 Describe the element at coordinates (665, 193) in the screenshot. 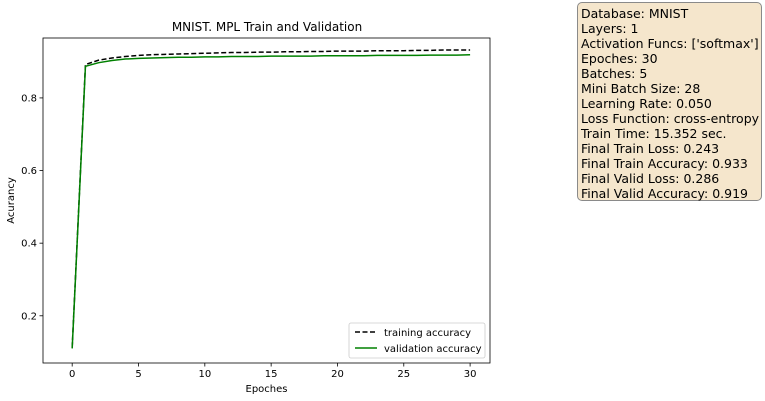

I see `info-line: Final Valid Accuracy: 0.919` at that location.